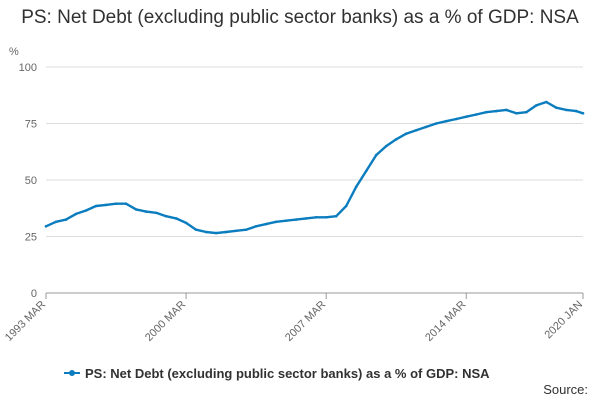 This screenshot has width=600, height=400. I want to click on y-tick-label: 75, so click(31, 125).